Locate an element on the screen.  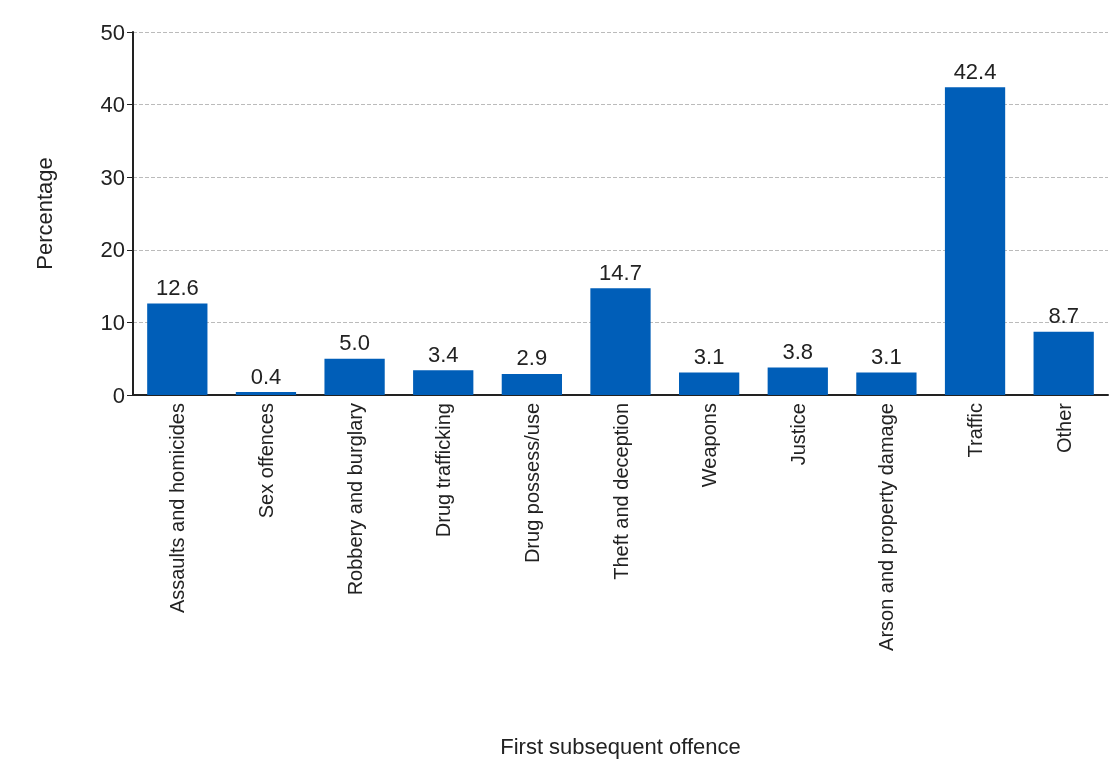
x-tick-label: Justice is located at coordinates (797, 434).